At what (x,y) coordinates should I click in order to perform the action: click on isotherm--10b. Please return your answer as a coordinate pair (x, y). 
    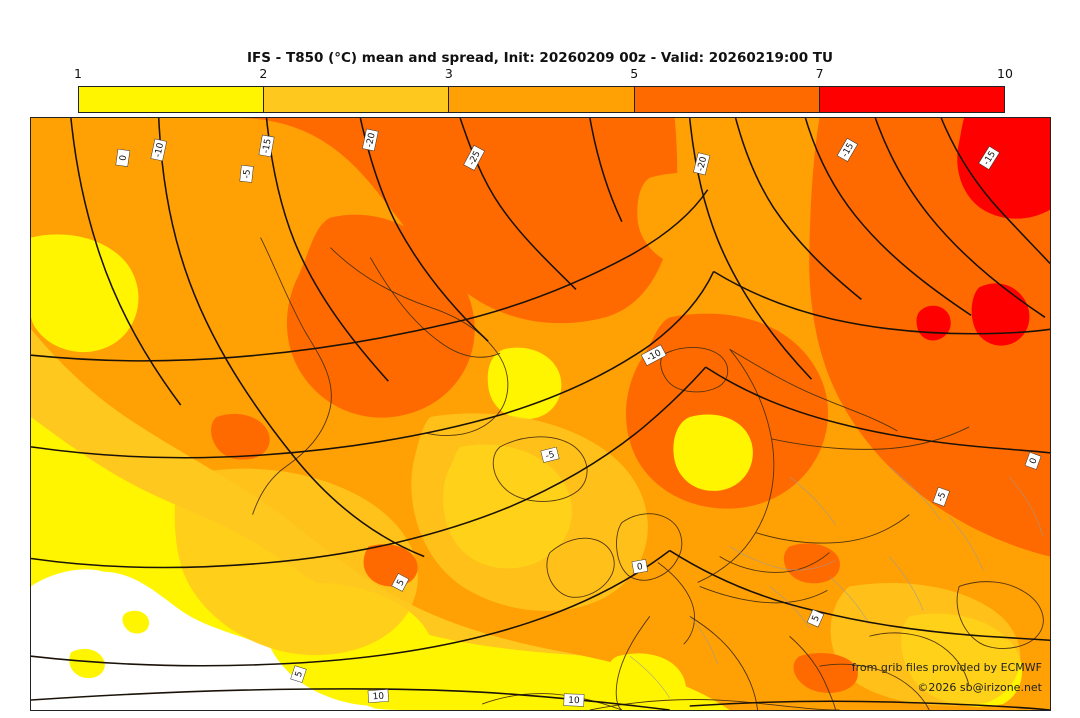
    Looking at the image, I should click on (750, 249).